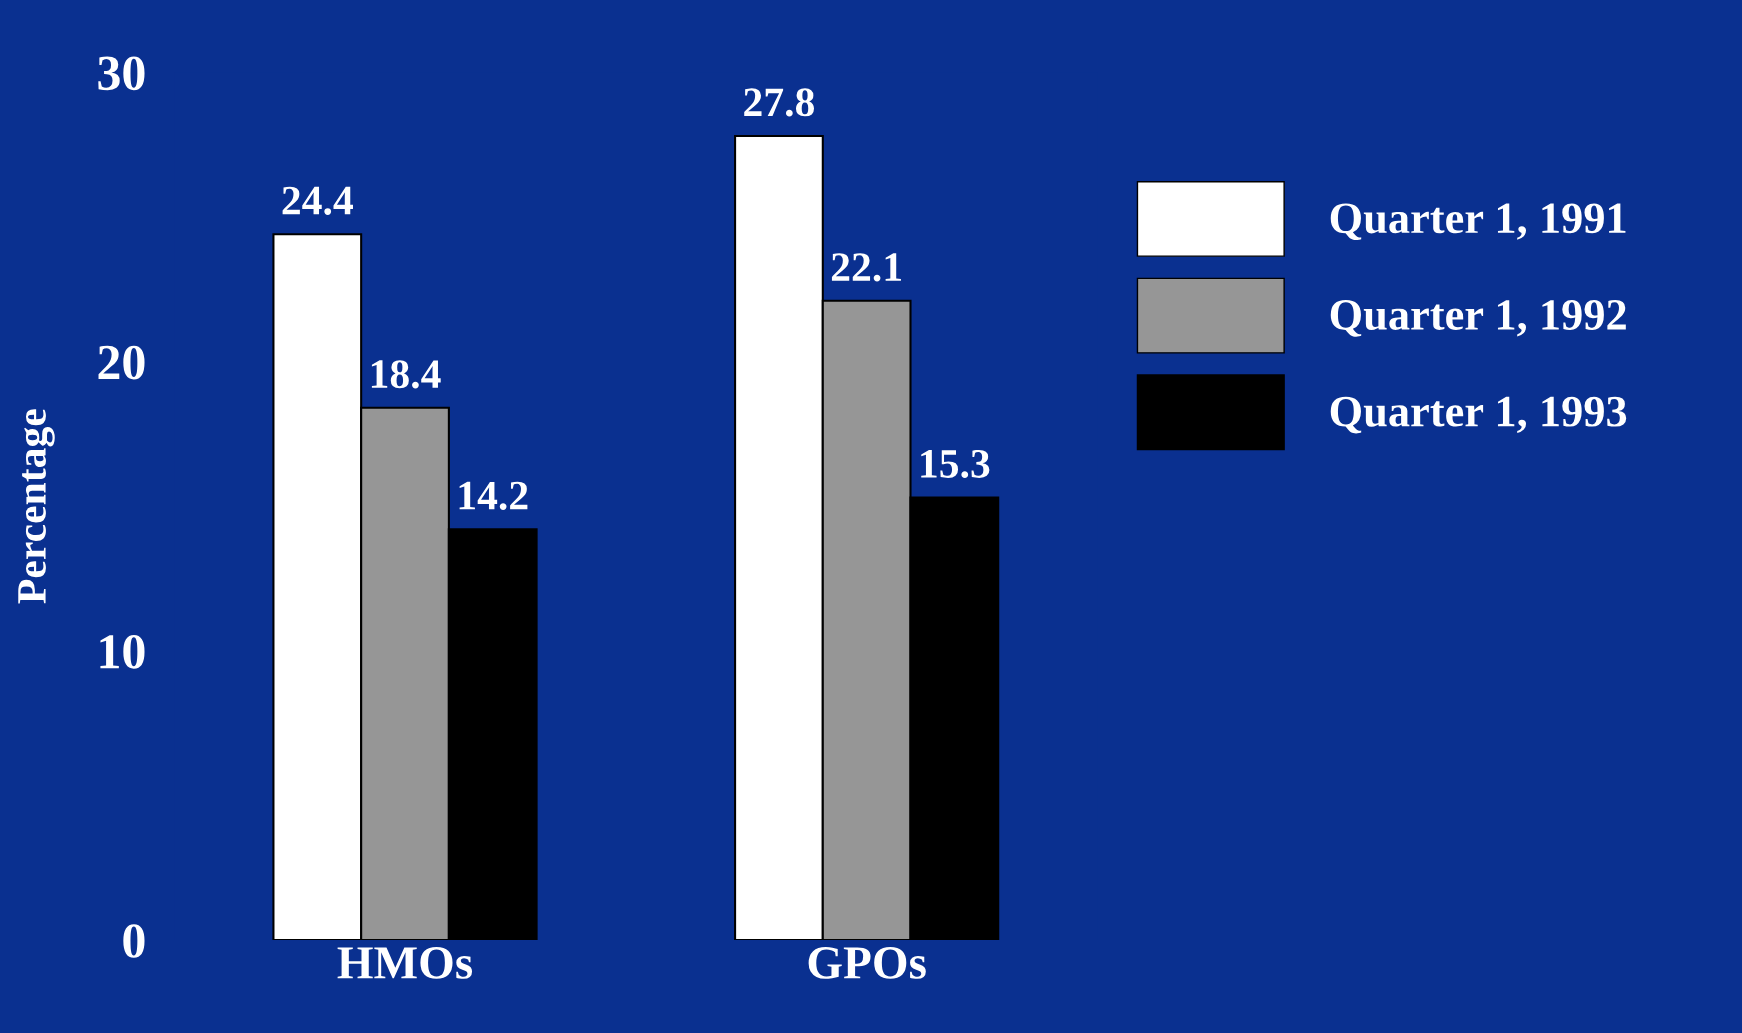 Image resolution: width=1742 pixels, height=1033 pixels. I want to click on y-tick-label: 10, so click(122, 651).